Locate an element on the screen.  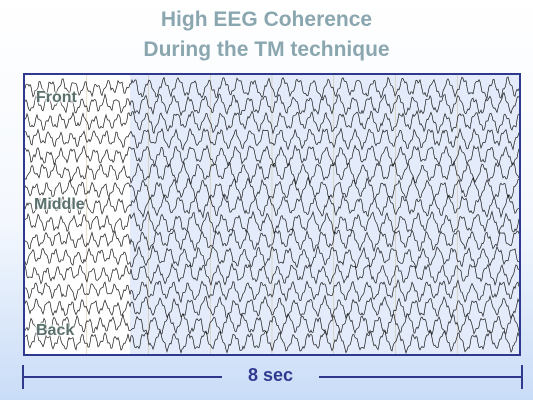
scale-line-right is located at coordinates (421, 377).